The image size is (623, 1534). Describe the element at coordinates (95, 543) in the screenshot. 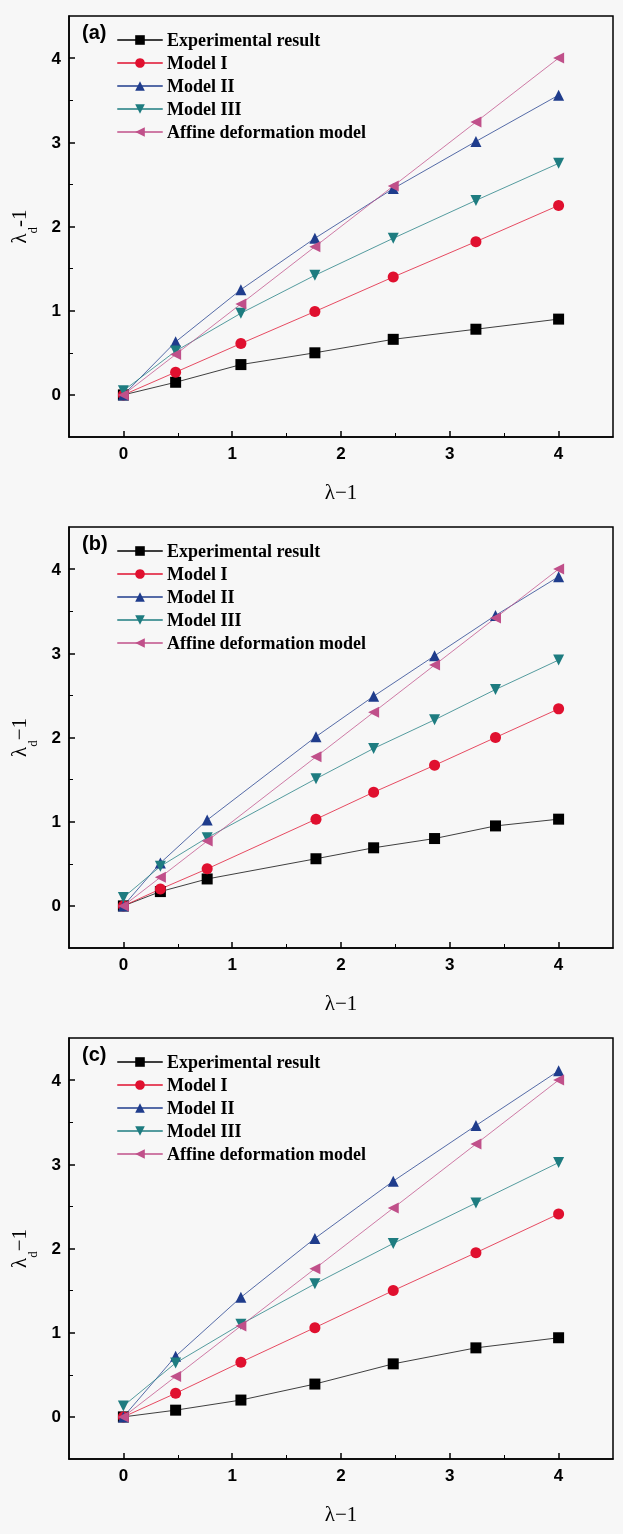

I see `annotation: (b)` at that location.